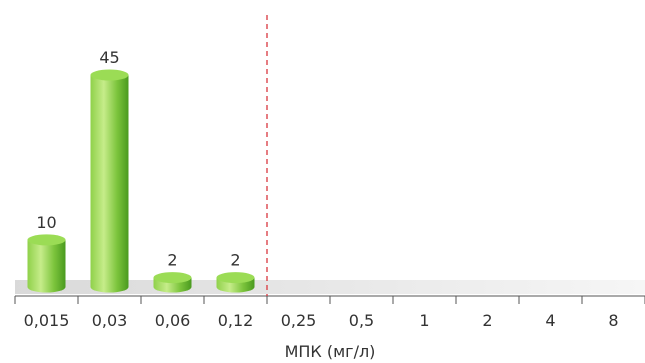  I want to click on x-axis-title: МПК (мг/л), so click(330, 351).